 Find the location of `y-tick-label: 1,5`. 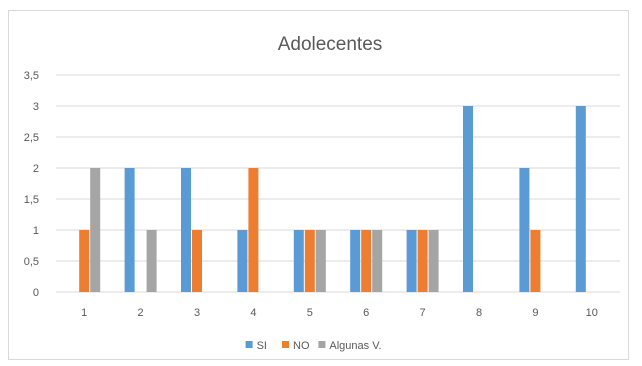

y-tick-label: 1,5 is located at coordinates (31, 200).